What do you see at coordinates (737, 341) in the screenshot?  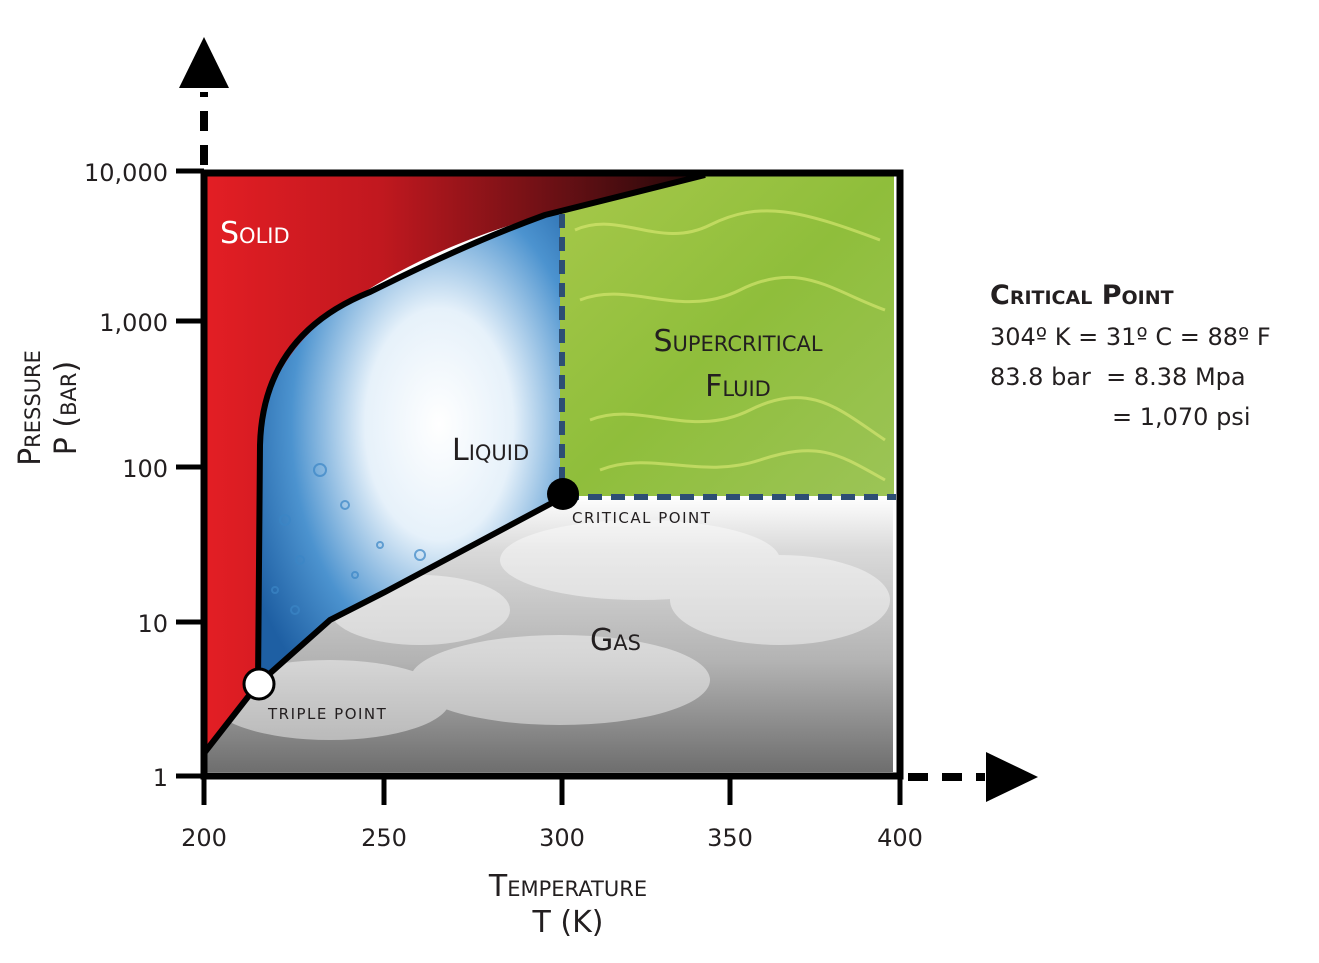 I see `supercritical-label-line1: Supercritical` at bounding box center [737, 341].